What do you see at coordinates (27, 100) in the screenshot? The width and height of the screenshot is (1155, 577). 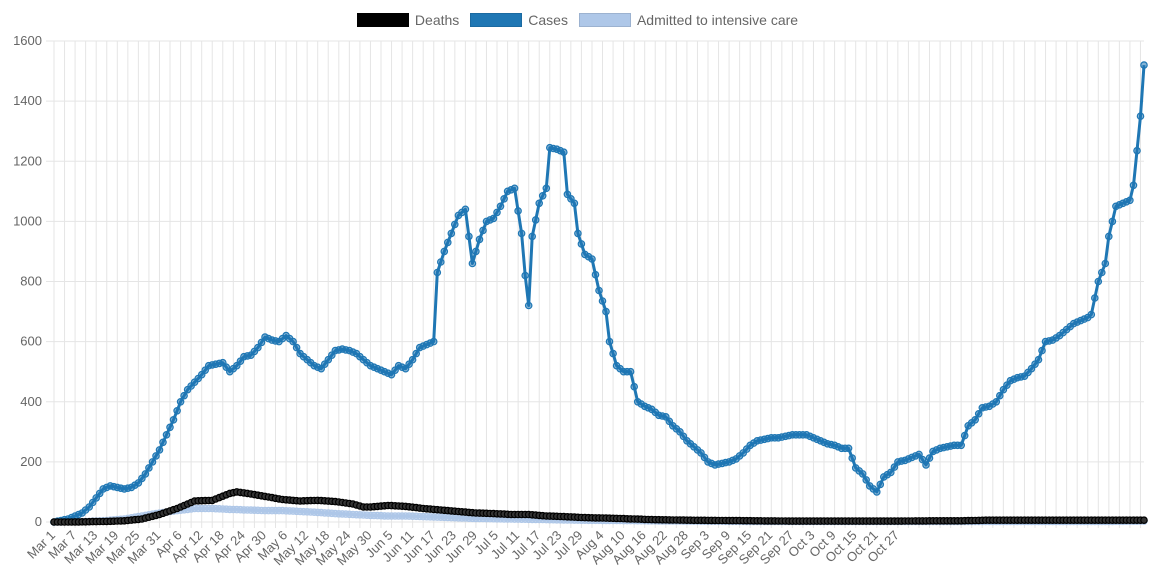 I see `y-tick-label: 1400` at bounding box center [27, 100].